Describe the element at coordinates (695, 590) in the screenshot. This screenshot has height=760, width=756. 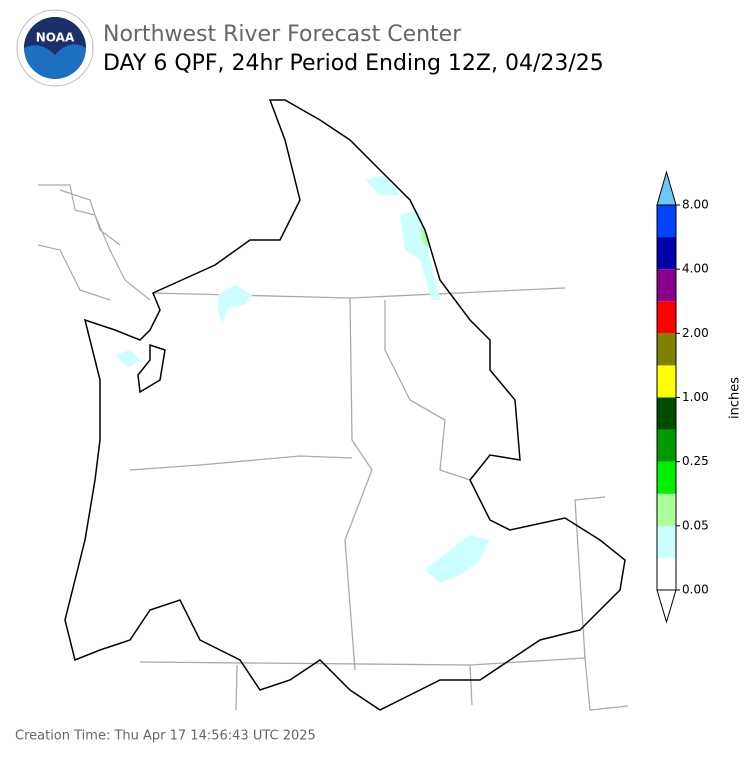
I see `colorbar-tick-label: 0.00` at that location.